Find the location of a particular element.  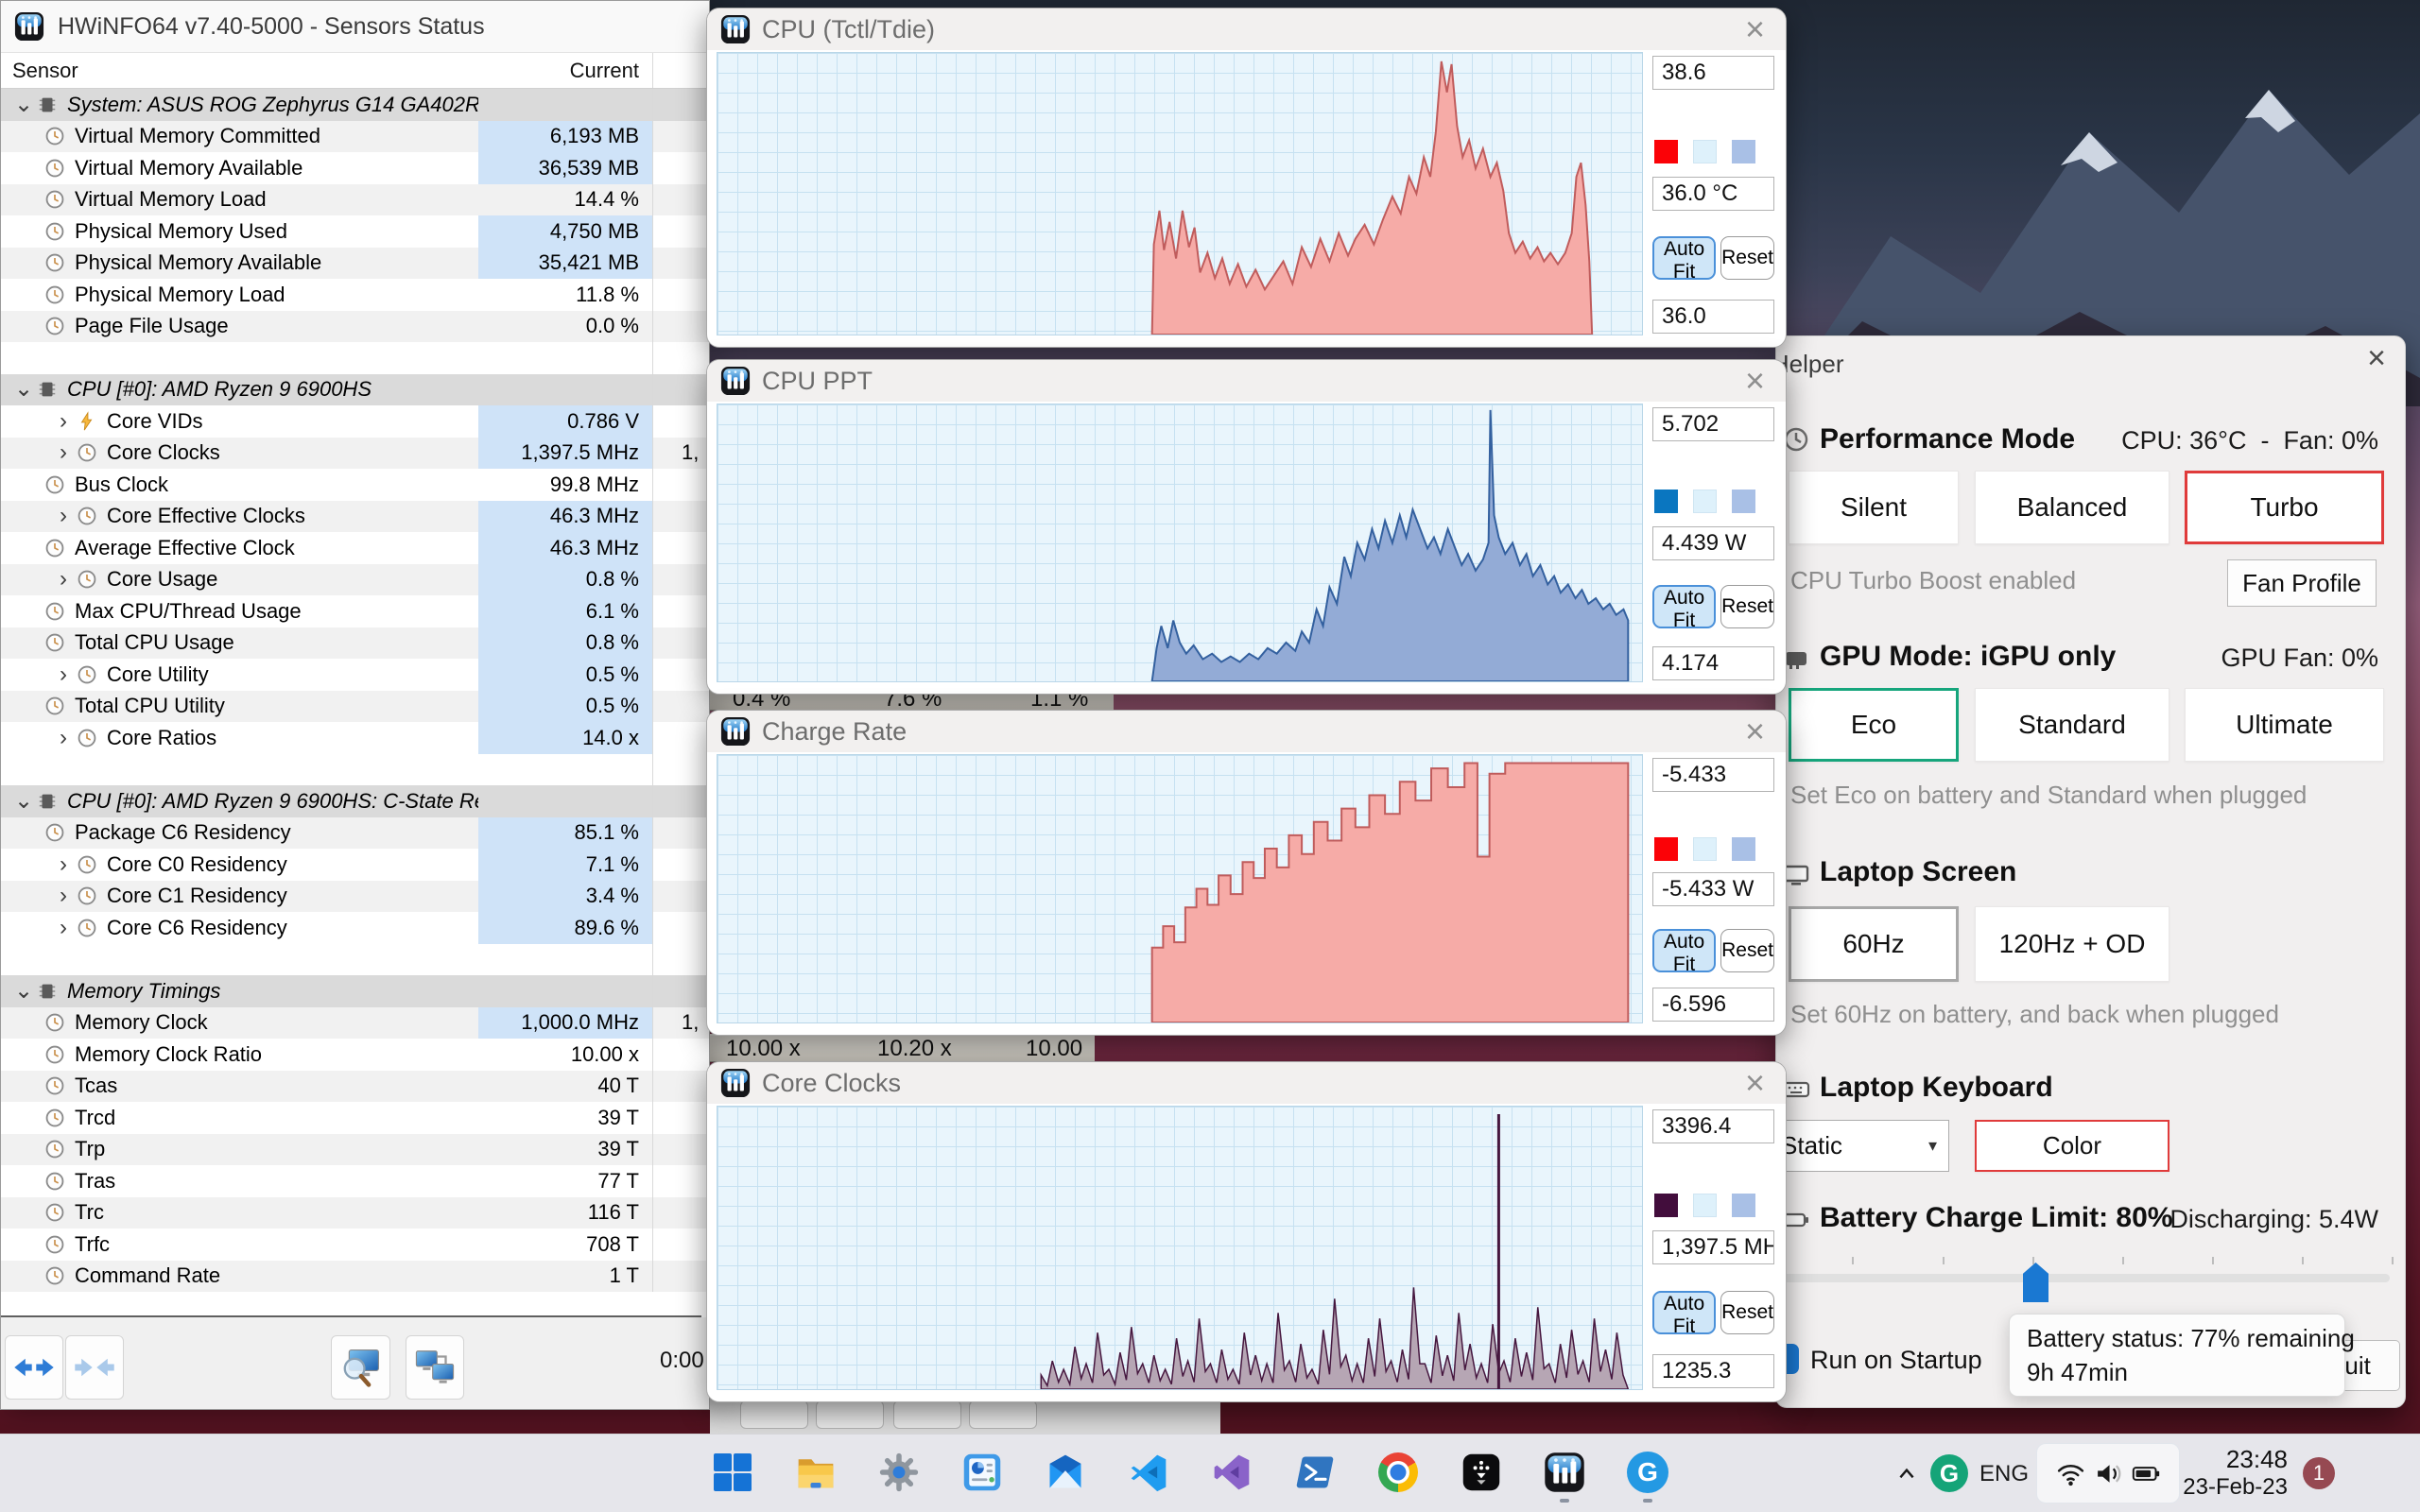

sensor-row: › Core Utility 0.5 % is located at coordinates (355, 675).